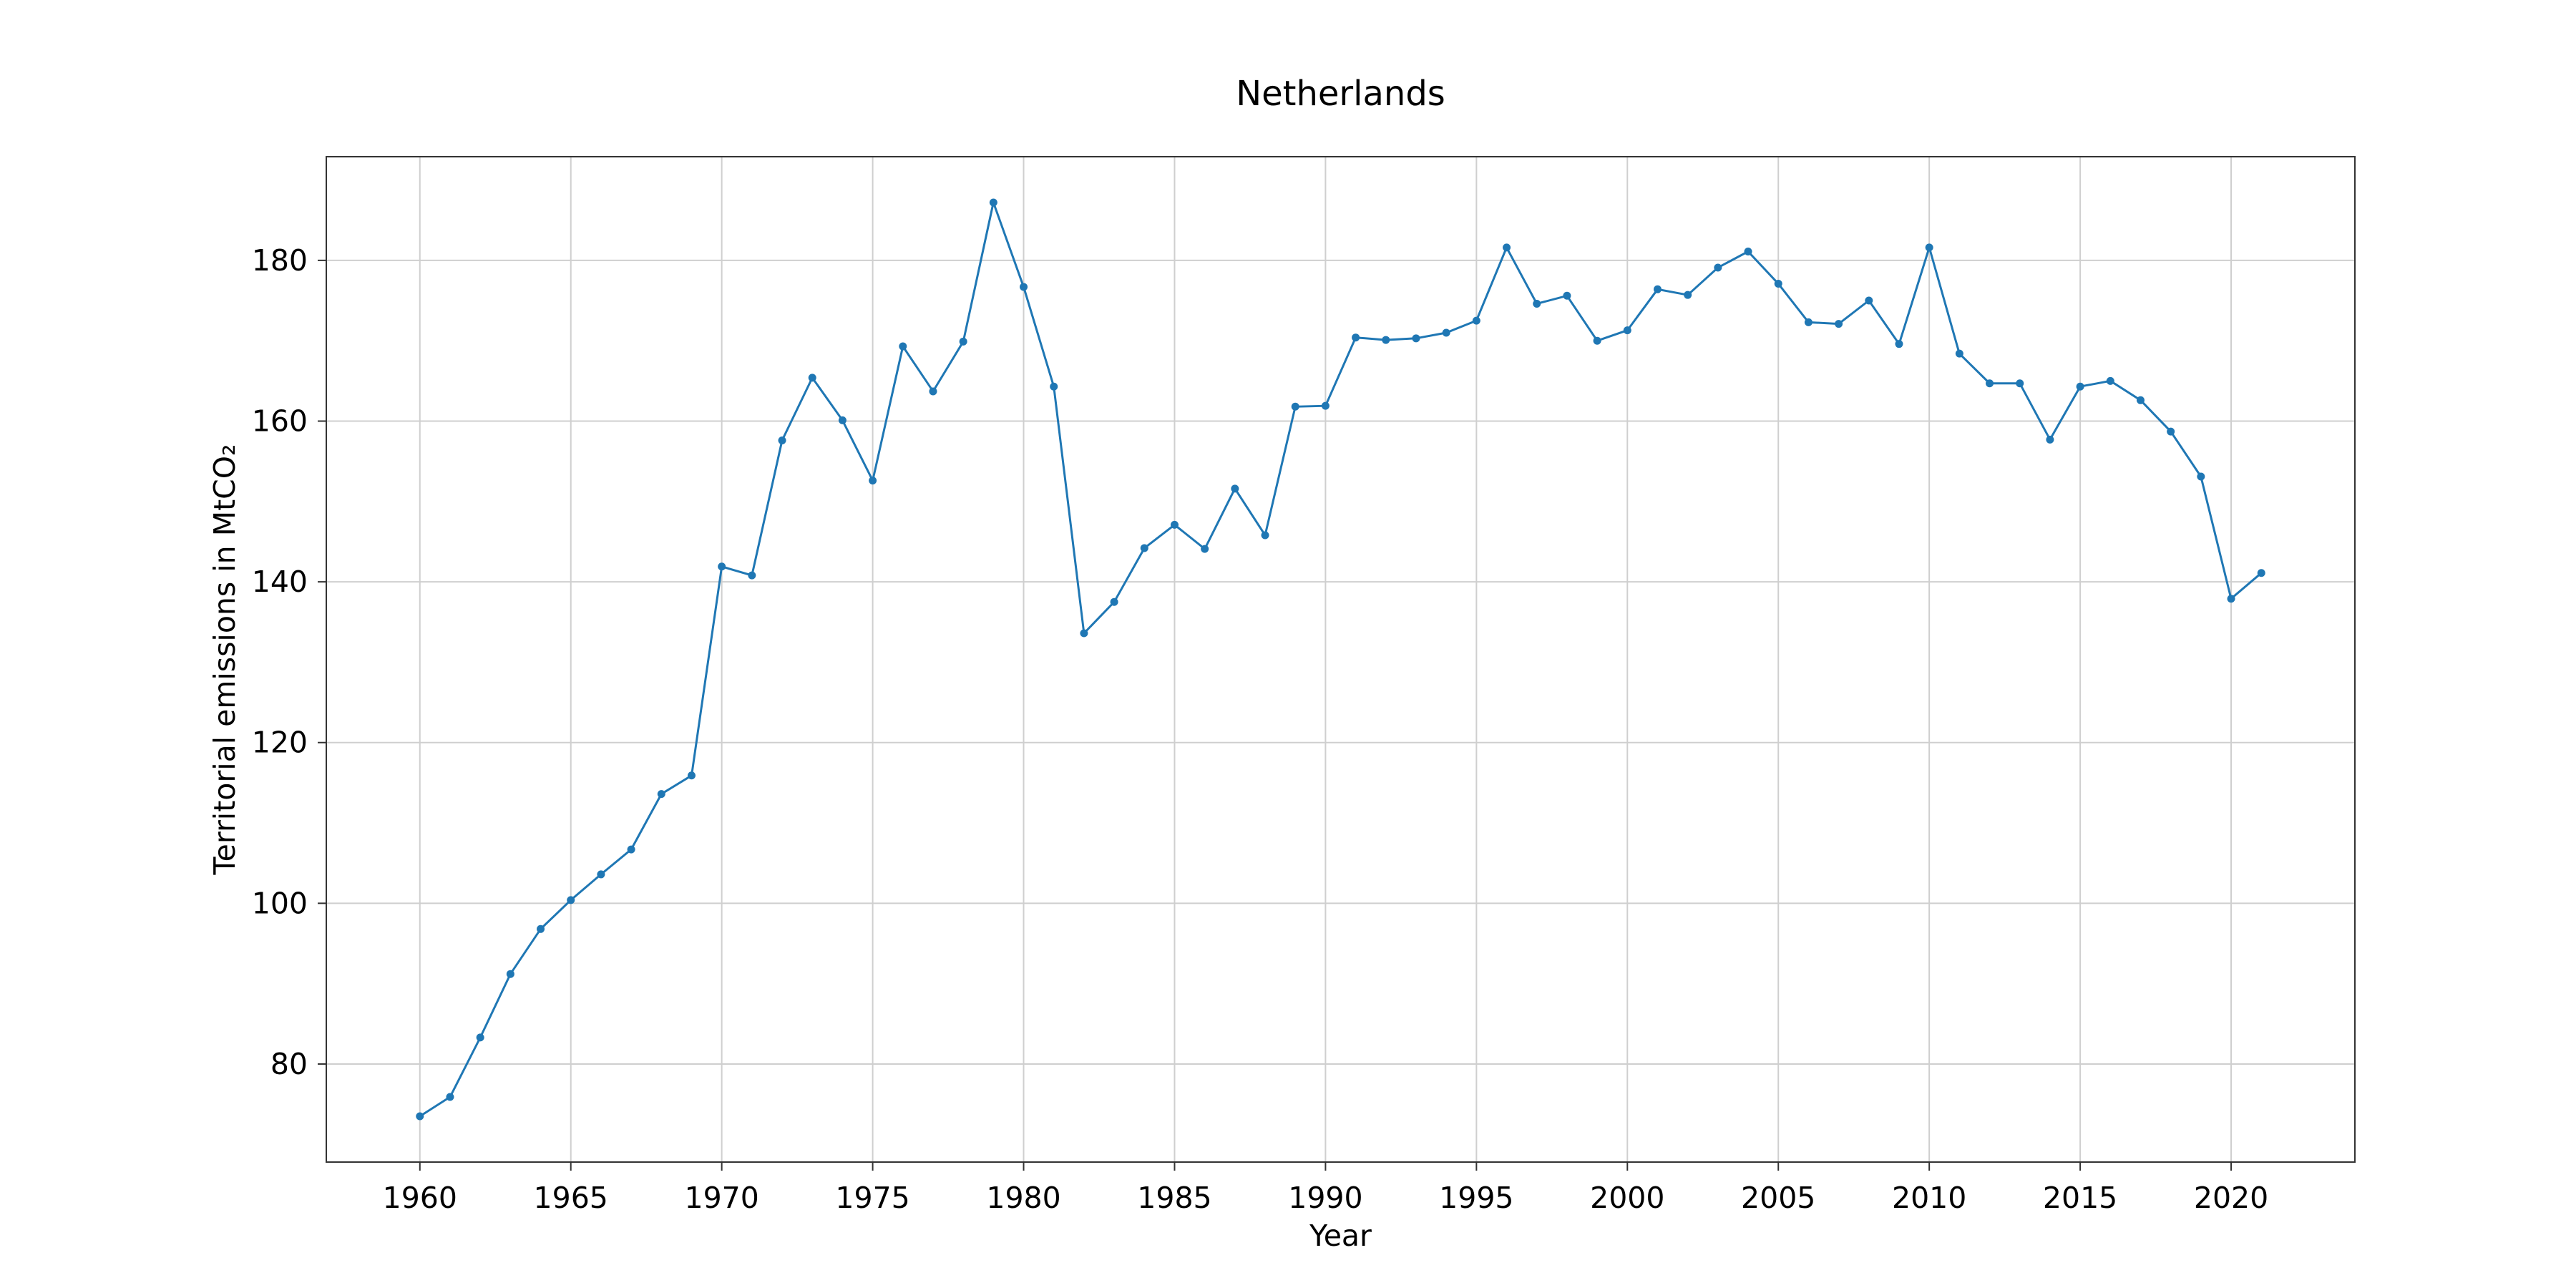 The height and width of the screenshot is (1288, 2576). Describe the element at coordinates (1476, 1198) in the screenshot. I see `x-tick-label: 1995` at that location.